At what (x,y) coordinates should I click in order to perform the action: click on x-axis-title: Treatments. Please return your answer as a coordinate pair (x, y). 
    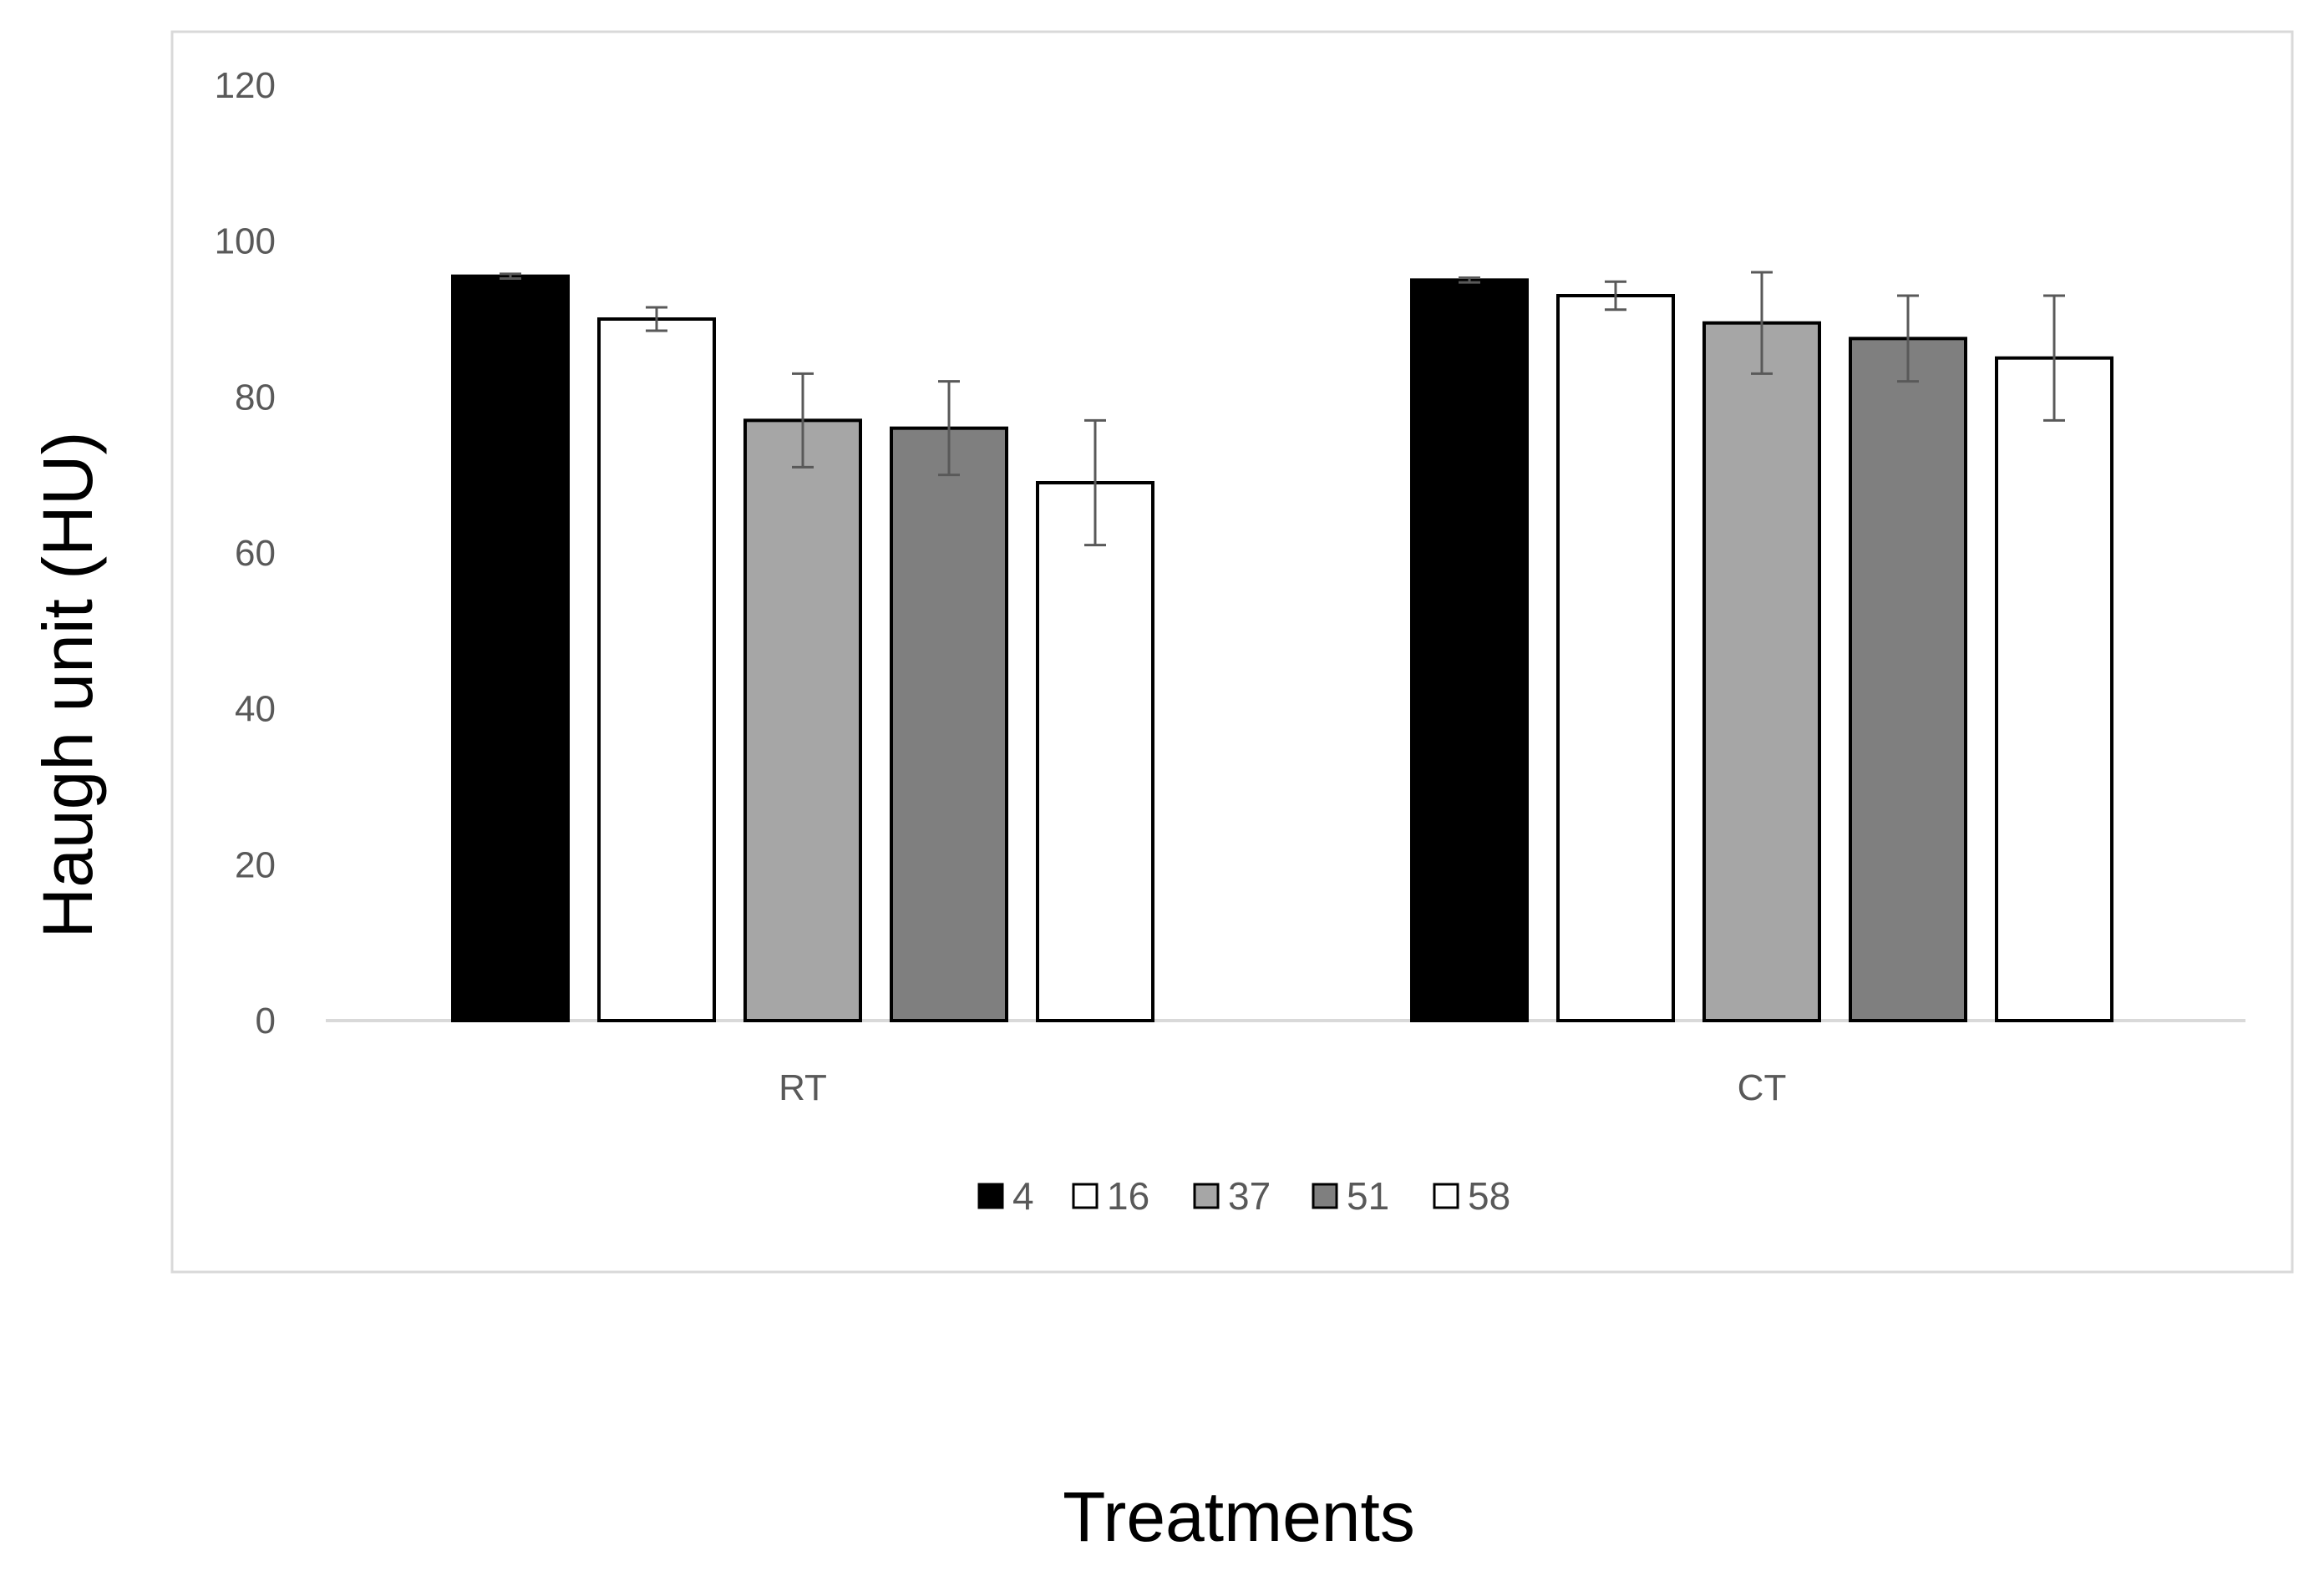
    Looking at the image, I should click on (1239, 1516).